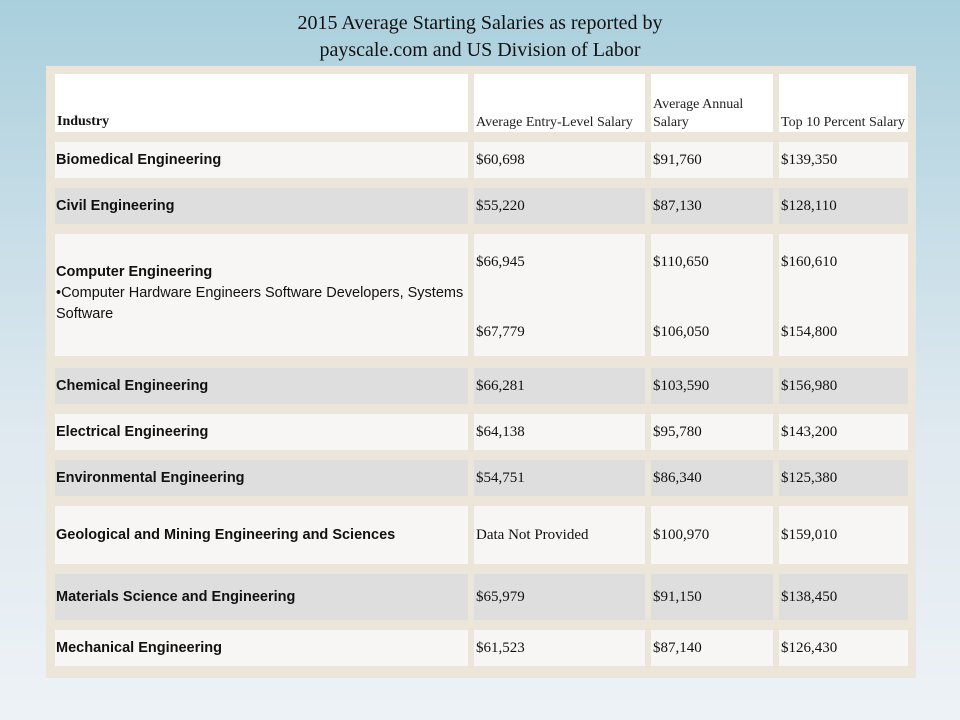  What do you see at coordinates (843, 103) in the screenshot?
I see `header-top-10: Top 10 Percent Salary` at bounding box center [843, 103].